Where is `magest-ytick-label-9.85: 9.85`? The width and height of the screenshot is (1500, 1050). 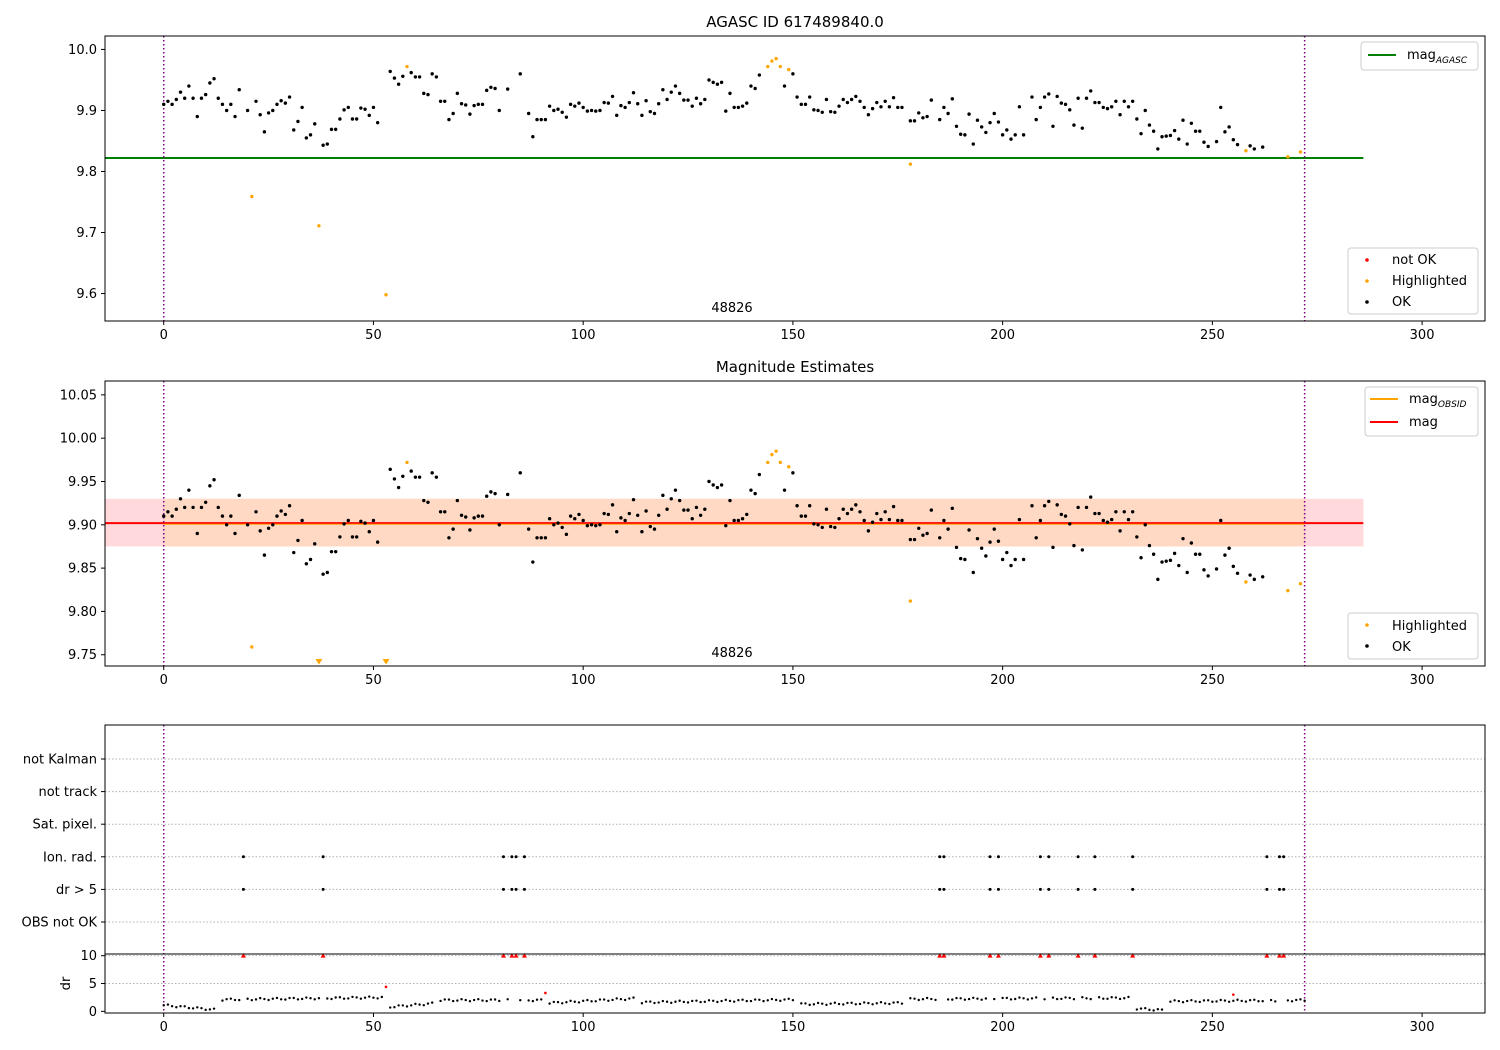 magest-ytick-label-9.85: 9.85 is located at coordinates (82, 569).